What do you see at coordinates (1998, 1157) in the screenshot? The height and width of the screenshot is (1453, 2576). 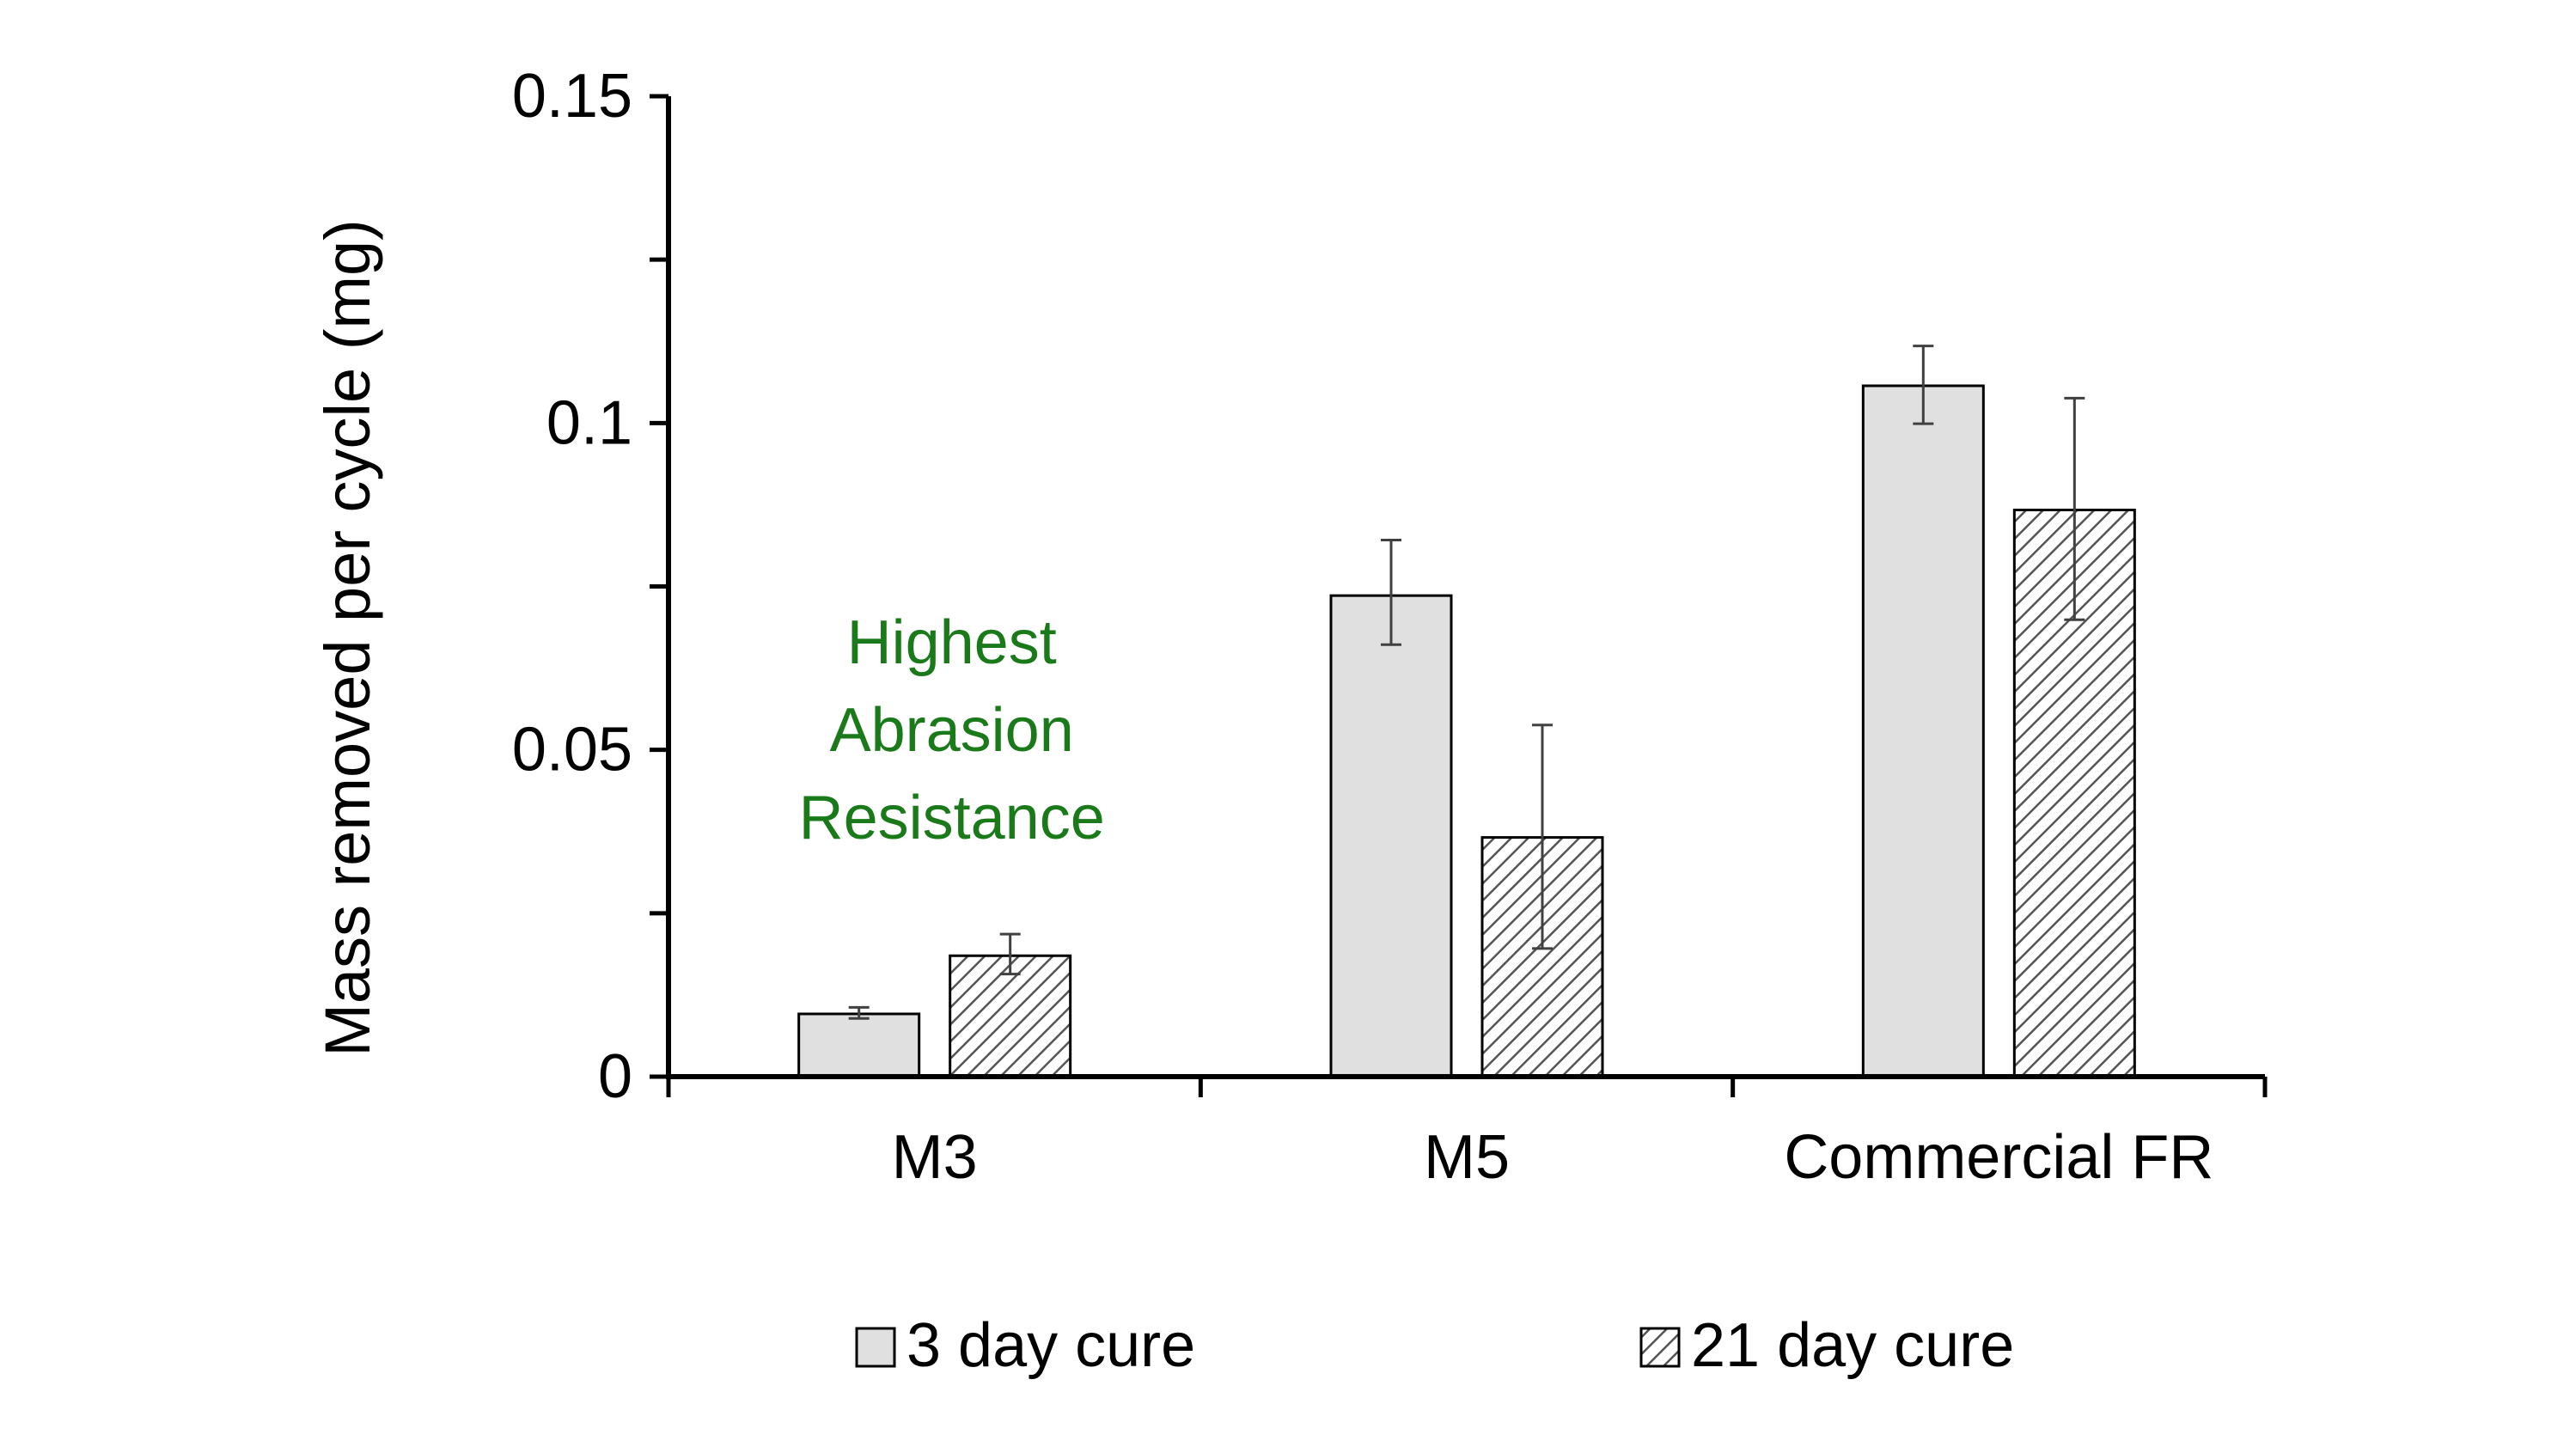 I see `x-tick-label: Commercial FR` at bounding box center [1998, 1157].